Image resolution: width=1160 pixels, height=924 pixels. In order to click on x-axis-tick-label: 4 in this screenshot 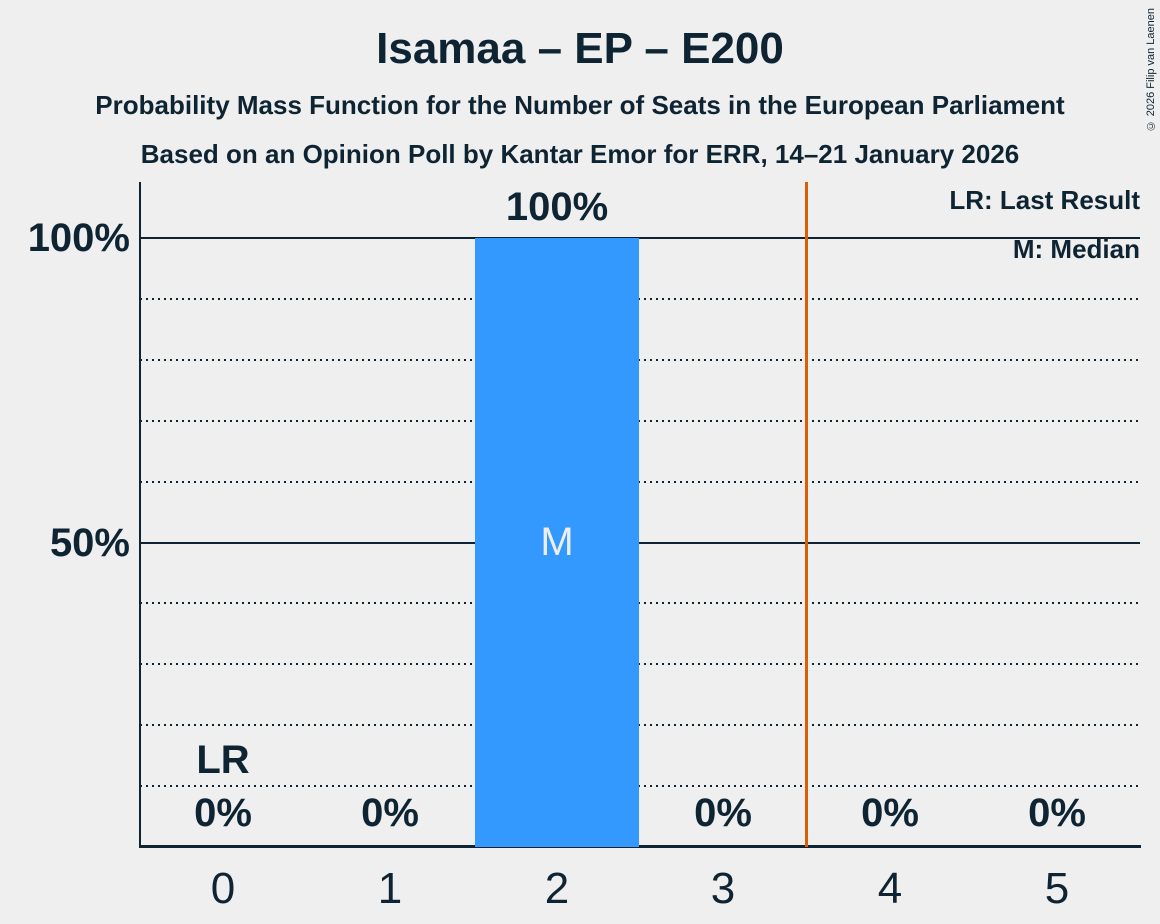, I will do `click(890, 888)`.